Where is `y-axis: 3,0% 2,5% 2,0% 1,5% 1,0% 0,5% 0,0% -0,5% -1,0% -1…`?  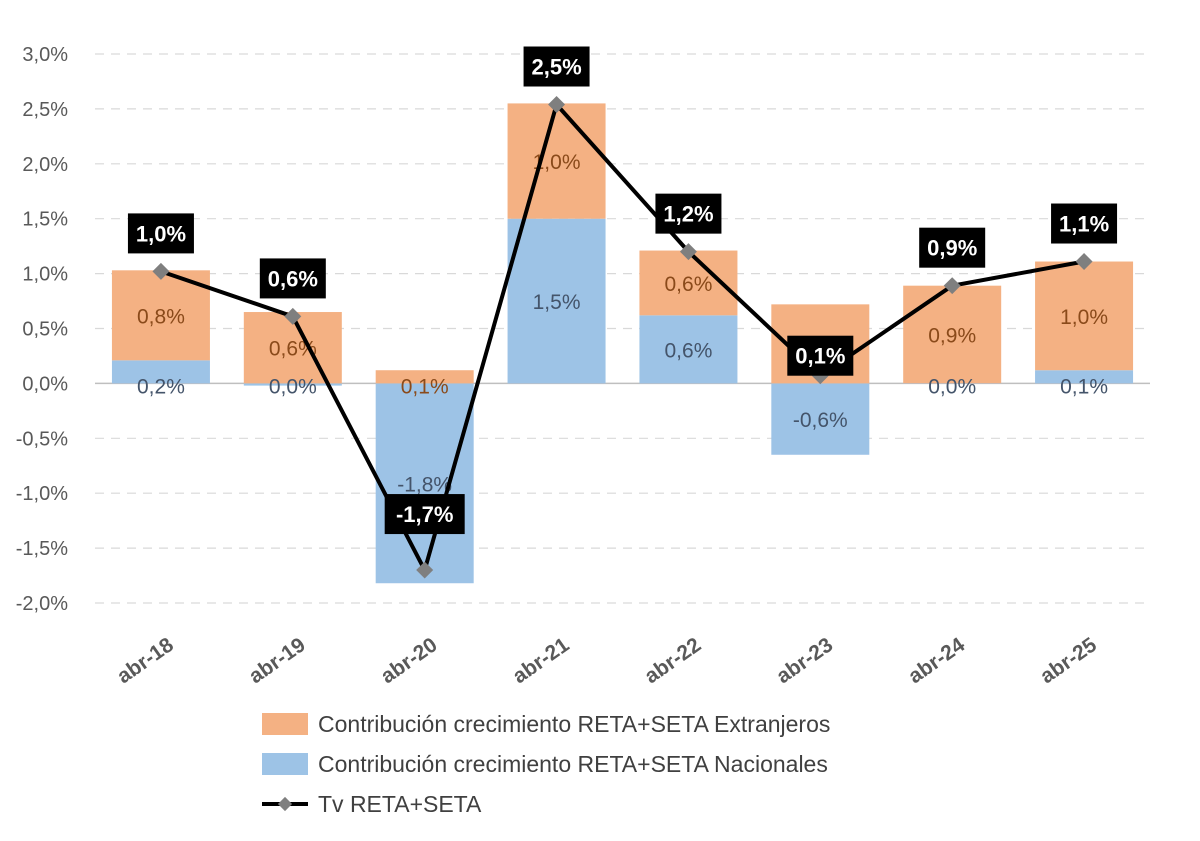
y-axis: 3,0% 2,5% 2,0% 1,5% 1,0% 0,5% 0,0% -0,5% -1,0% -1… is located at coordinates (42, 329).